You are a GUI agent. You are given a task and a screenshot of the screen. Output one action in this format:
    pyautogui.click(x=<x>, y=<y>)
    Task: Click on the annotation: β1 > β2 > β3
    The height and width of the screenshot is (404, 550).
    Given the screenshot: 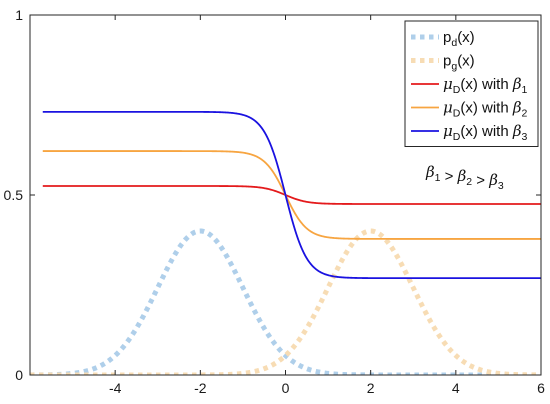 What is the action you would take?
    pyautogui.click(x=464, y=177)
    